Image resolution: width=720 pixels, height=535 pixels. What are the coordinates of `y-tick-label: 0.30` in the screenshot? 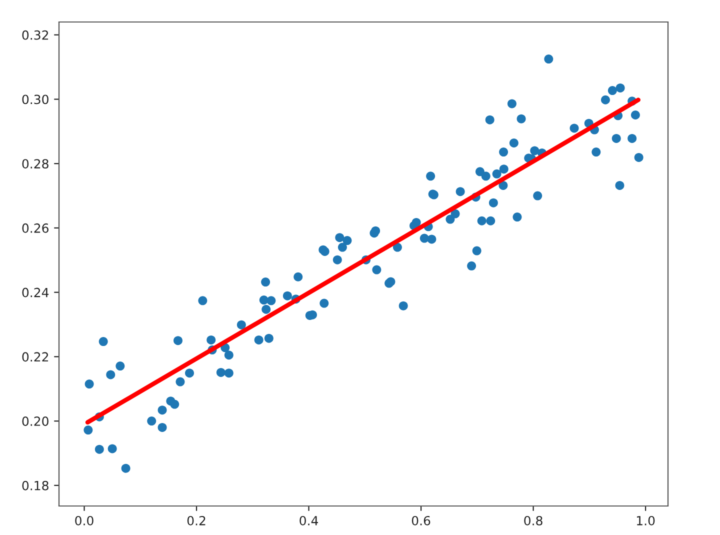 It's located at (35, 99).